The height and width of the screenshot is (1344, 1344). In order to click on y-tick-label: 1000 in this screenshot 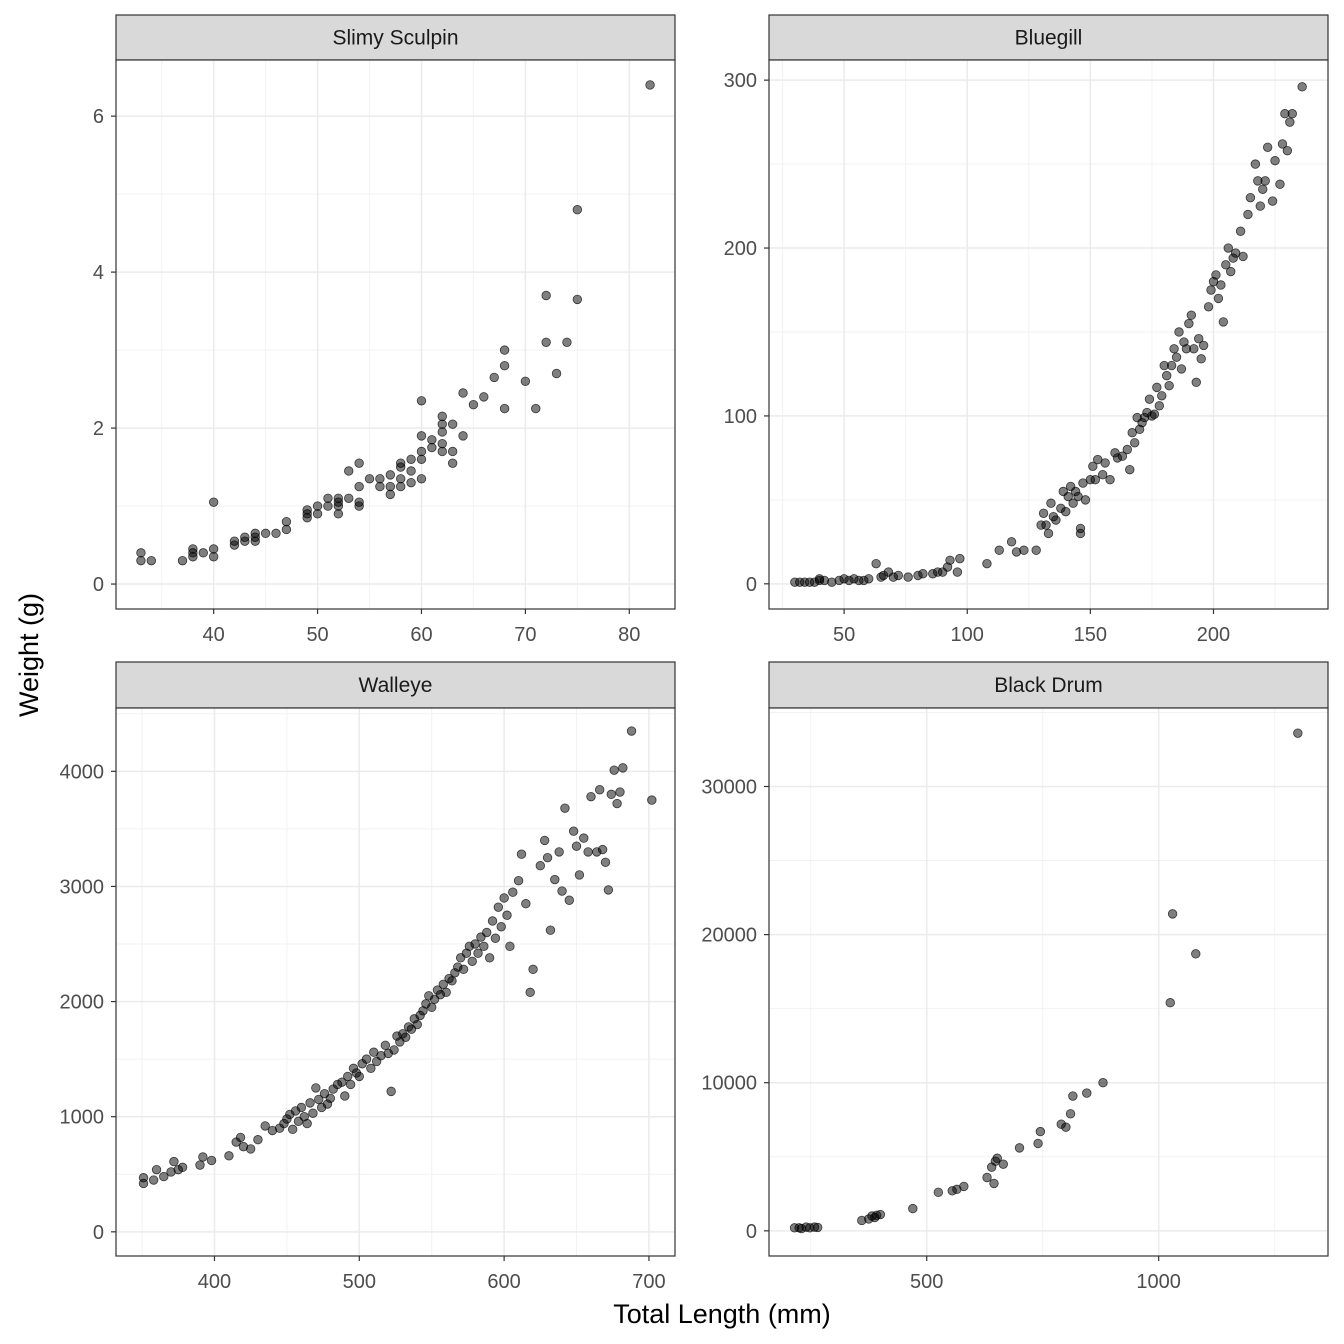, I will do `click(82, 1118)`.